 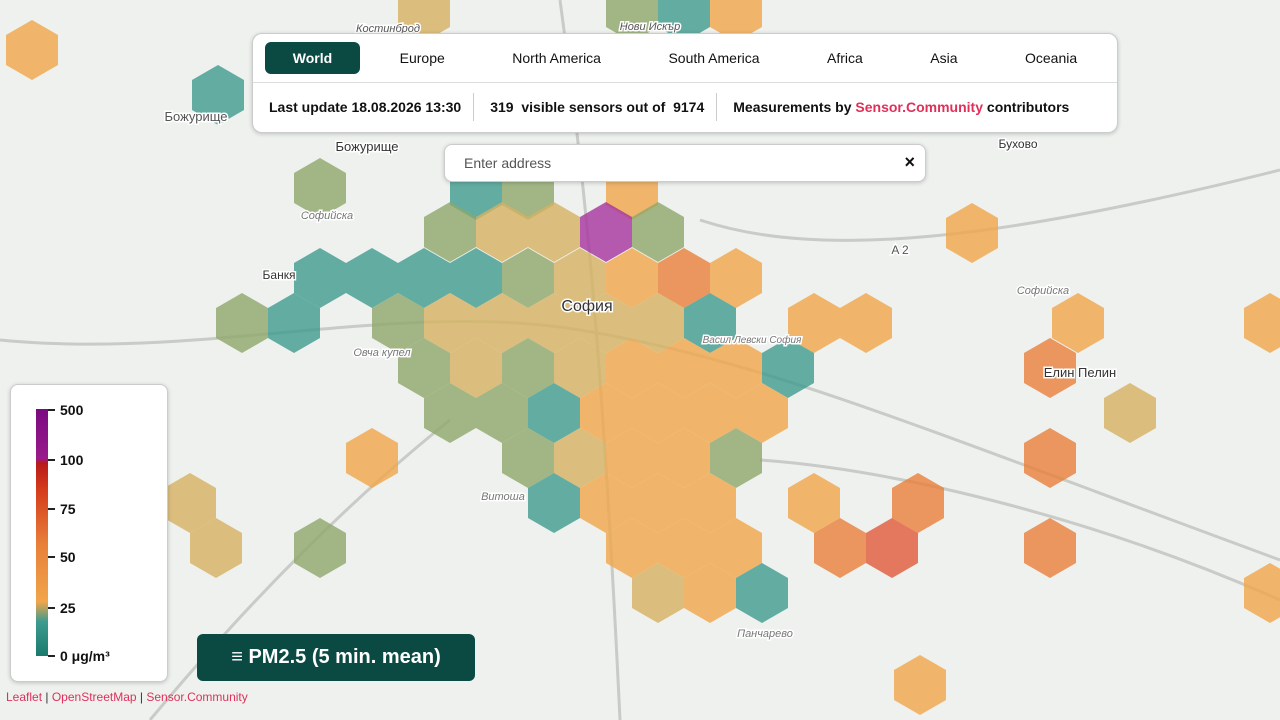 I want to click on region-tab: Asia, so click(x=944, y=58).